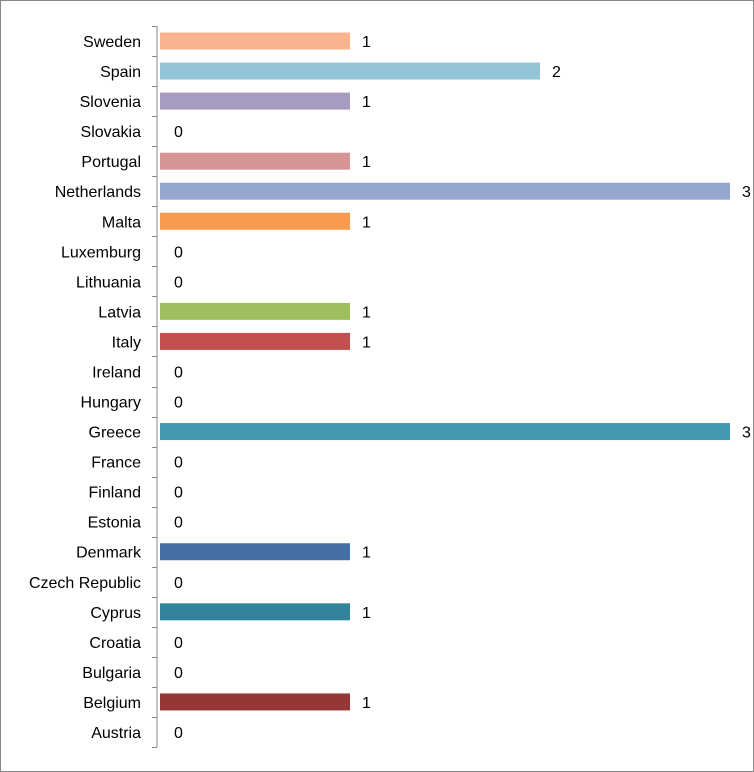  What do you see at coordinates (111, 673) in the screenshot?
I see `category-label: Bulgaria` at bounding box center [111, 673].